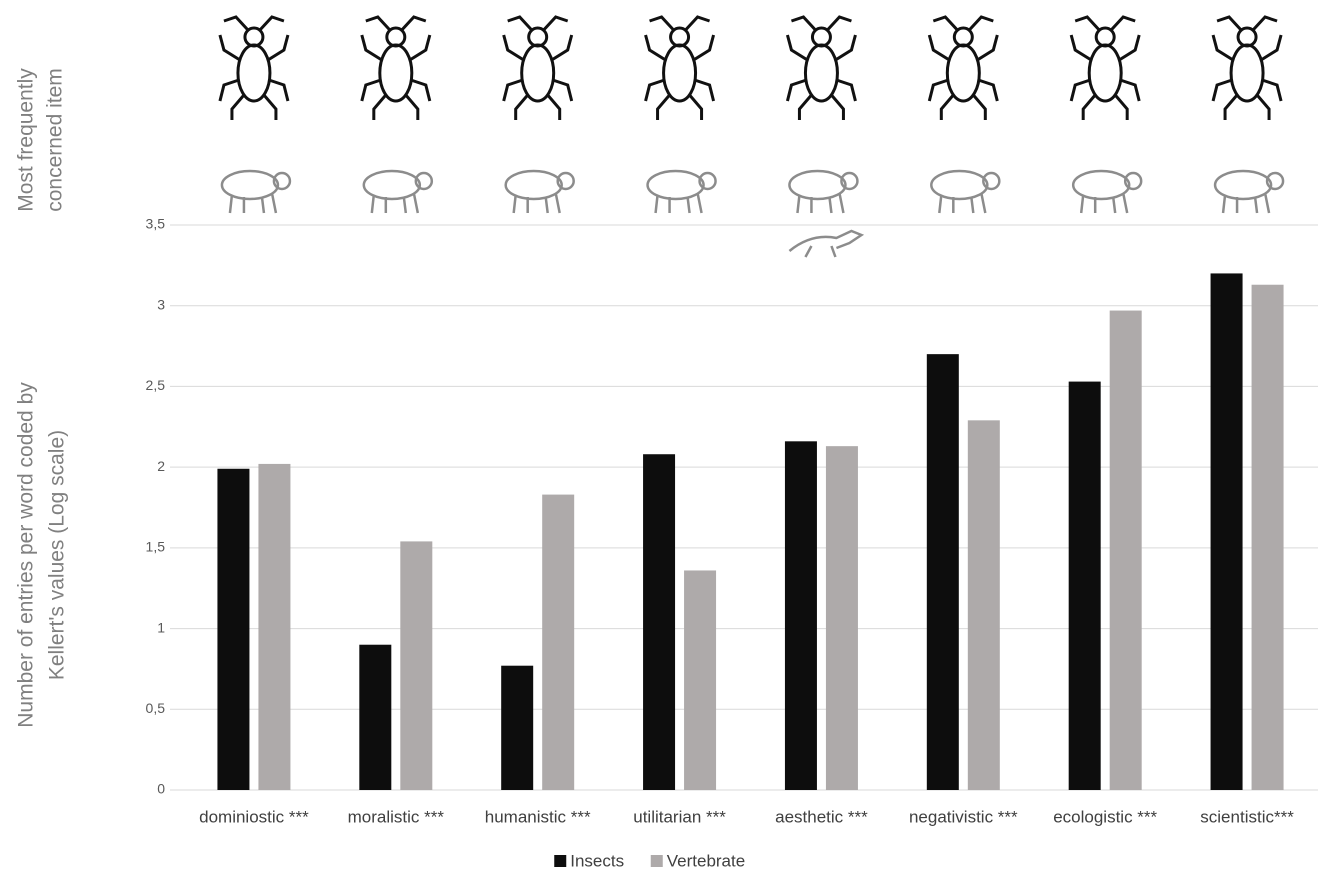 Image resolution: width=1318 pixels, height=870 pixels. What do you see at coordinates (597, 860) in the screenshot?
I see `legend-label: Insects` at bounding box center [597, 860].